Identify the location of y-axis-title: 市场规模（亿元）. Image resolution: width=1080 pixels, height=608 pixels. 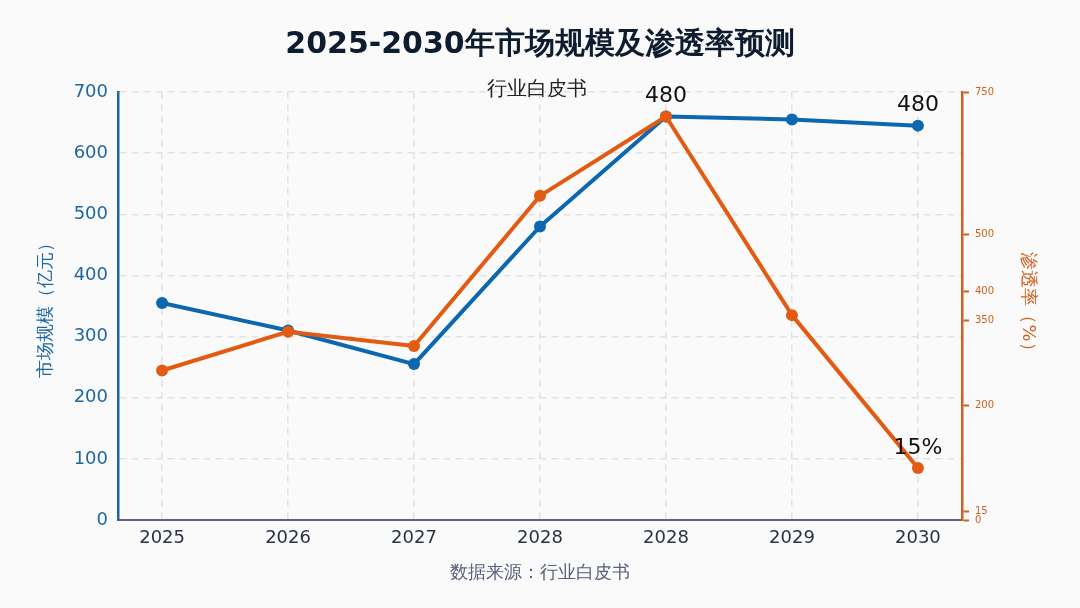
(45, 306).